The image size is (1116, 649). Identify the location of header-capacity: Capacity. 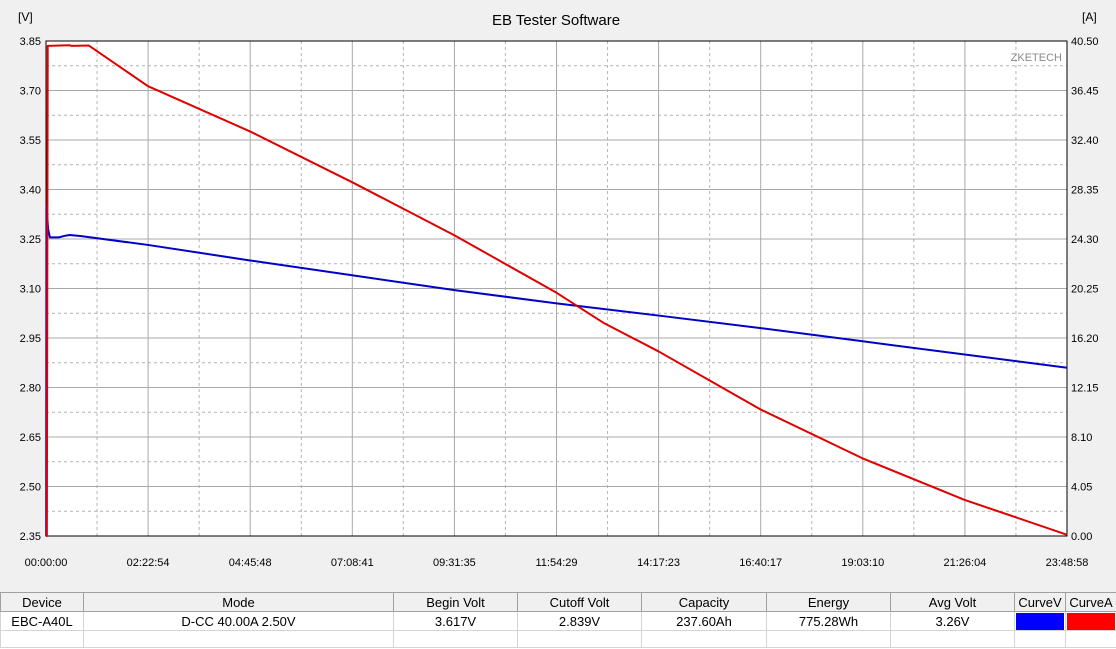
(704, 602).